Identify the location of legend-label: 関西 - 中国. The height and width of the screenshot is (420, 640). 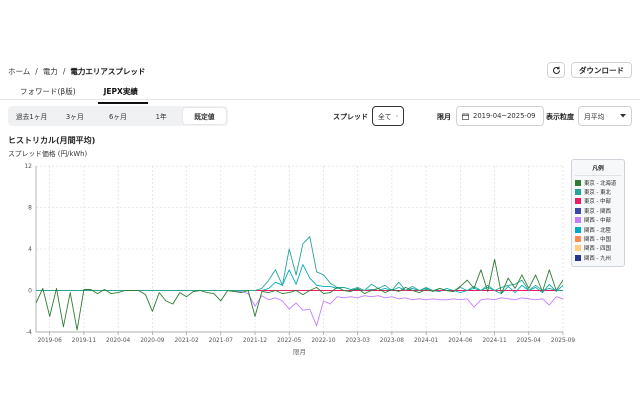
(597, 240).